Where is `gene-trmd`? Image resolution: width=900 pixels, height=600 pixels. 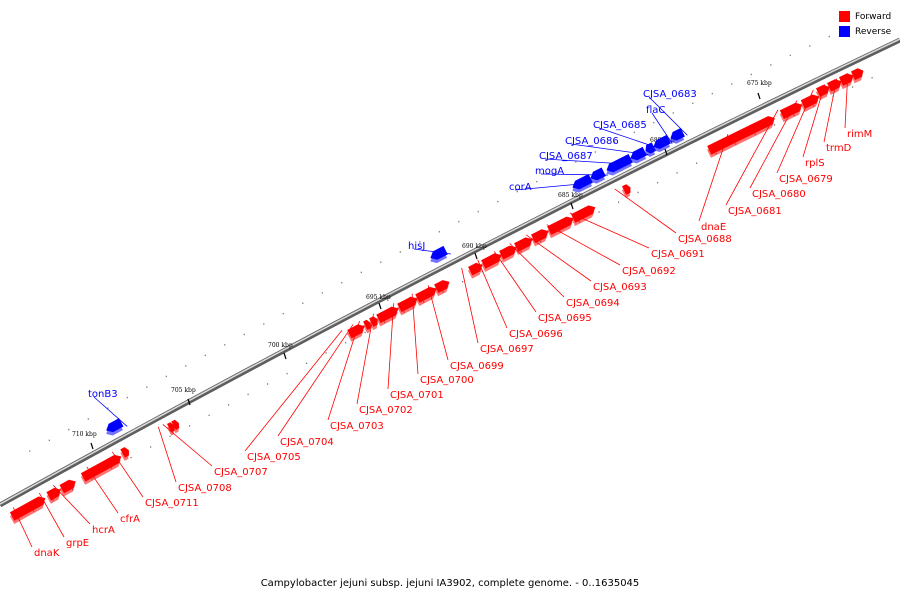
gene-trmd is located at coordinates (847, 81).